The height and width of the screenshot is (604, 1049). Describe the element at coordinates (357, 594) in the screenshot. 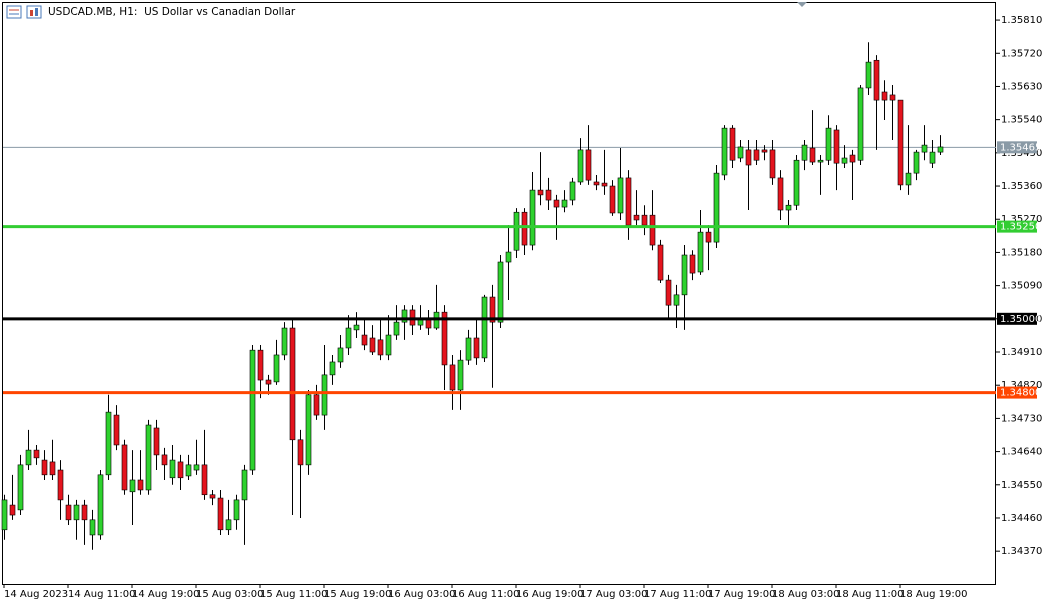

I see `x-tick-label: 15 Aug 19:00` at that location.